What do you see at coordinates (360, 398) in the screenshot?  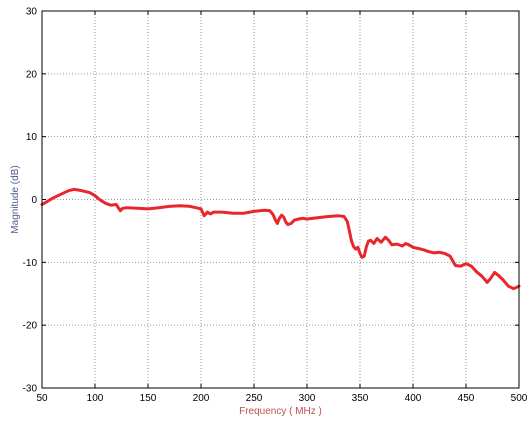 I see `x-tick-label: 350` at bounding box center [360, 398].